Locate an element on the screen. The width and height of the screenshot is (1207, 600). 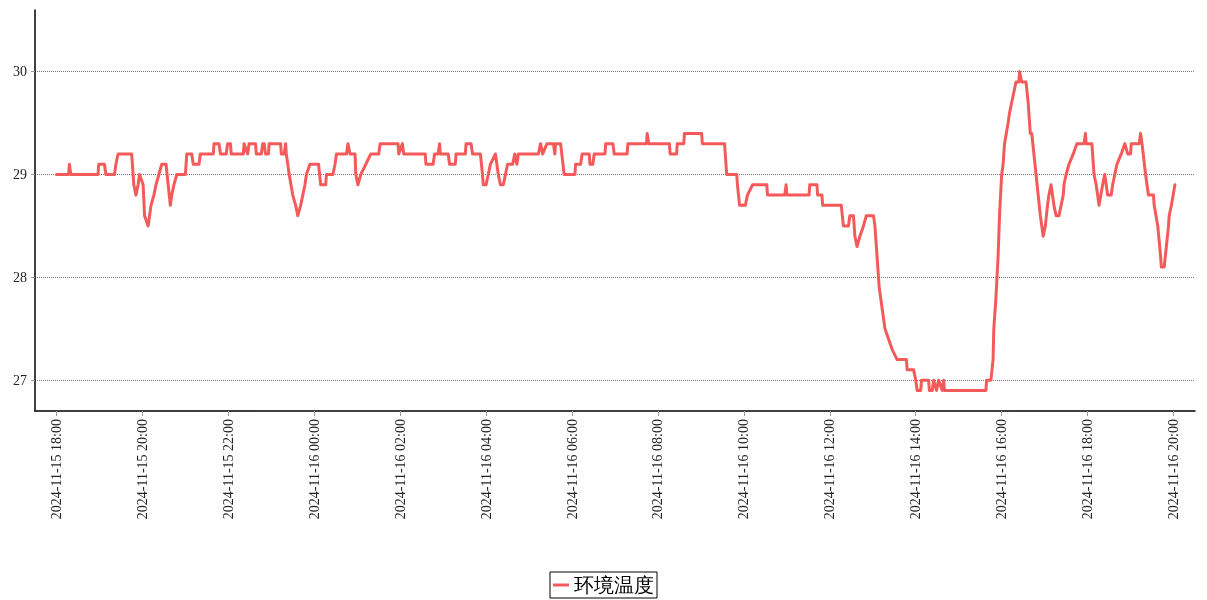
y-tick-label: 28 is located at coordinates (20, 277).